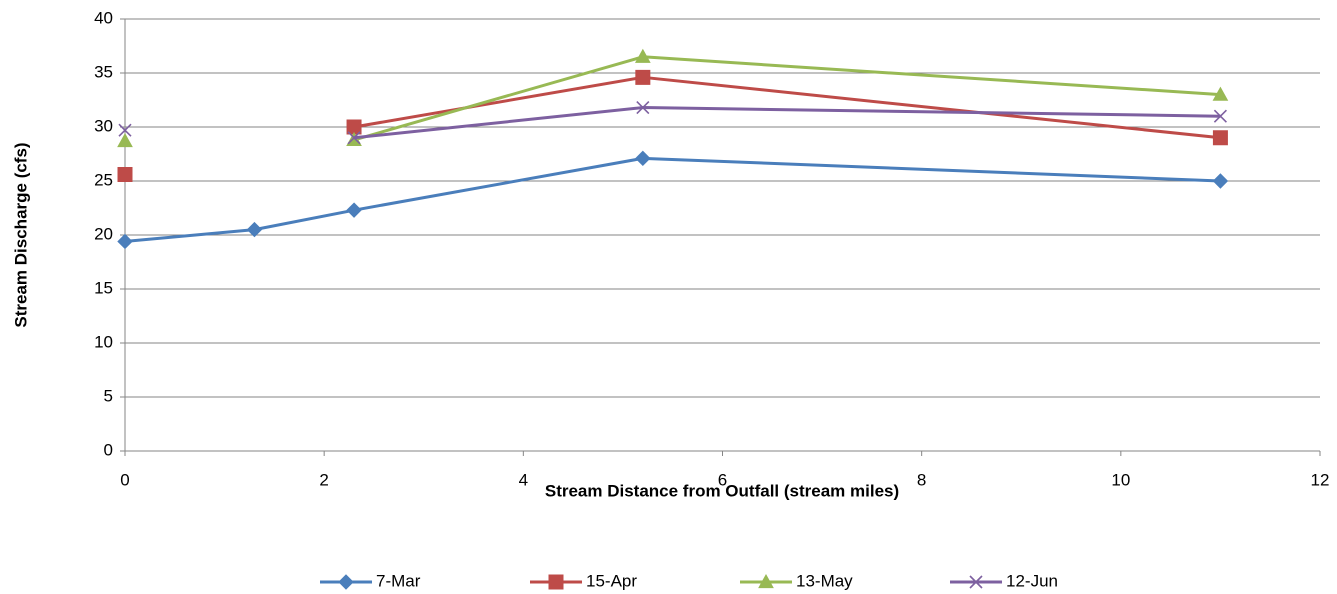 The height and width of the screenshot is (594, 1337). Describe the element at coordinates (103, 17) in the screenshot. I see `y-tick-label: 40` at that location.